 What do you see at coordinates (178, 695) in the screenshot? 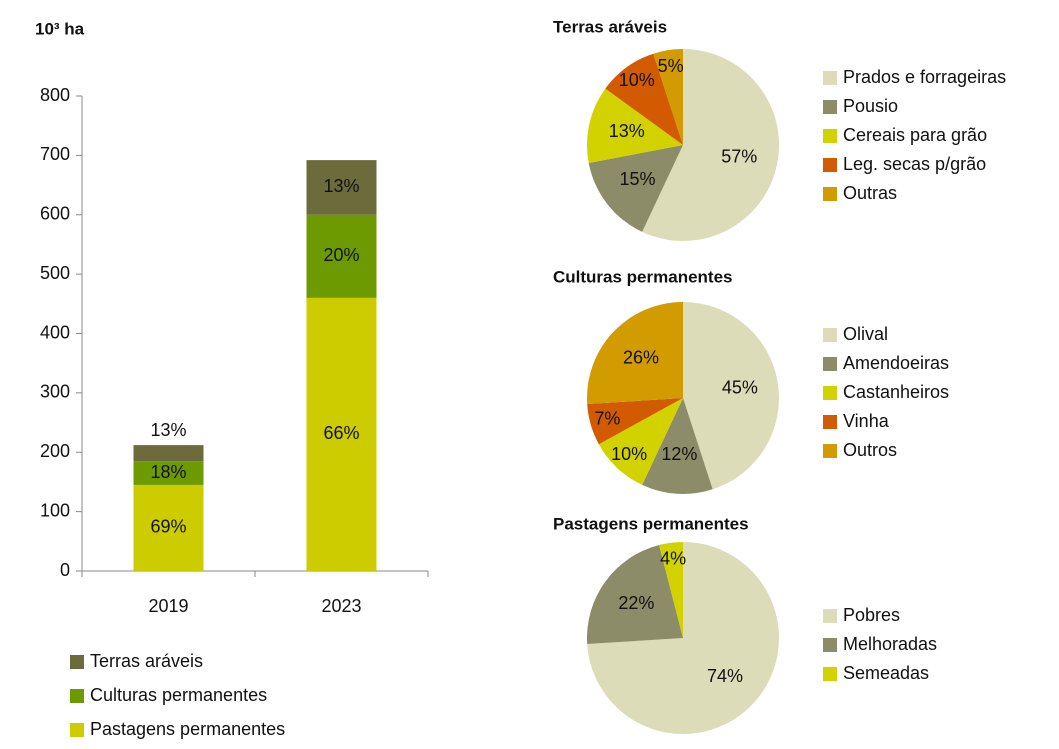
I see `legend-label: Culturas permanentes` at bounding box center [178, 695].